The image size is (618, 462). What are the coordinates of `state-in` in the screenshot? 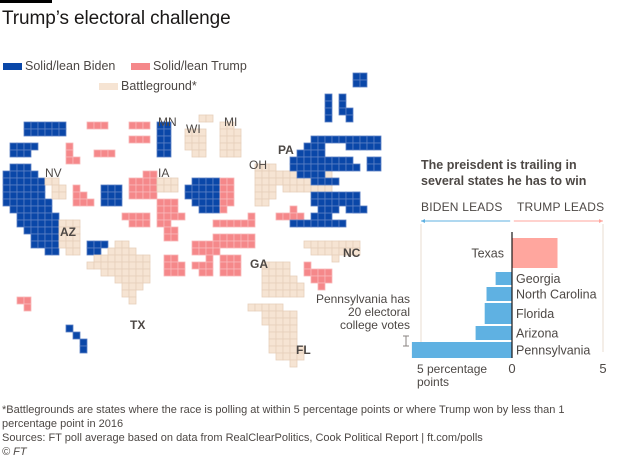 It's located at (227, 195).